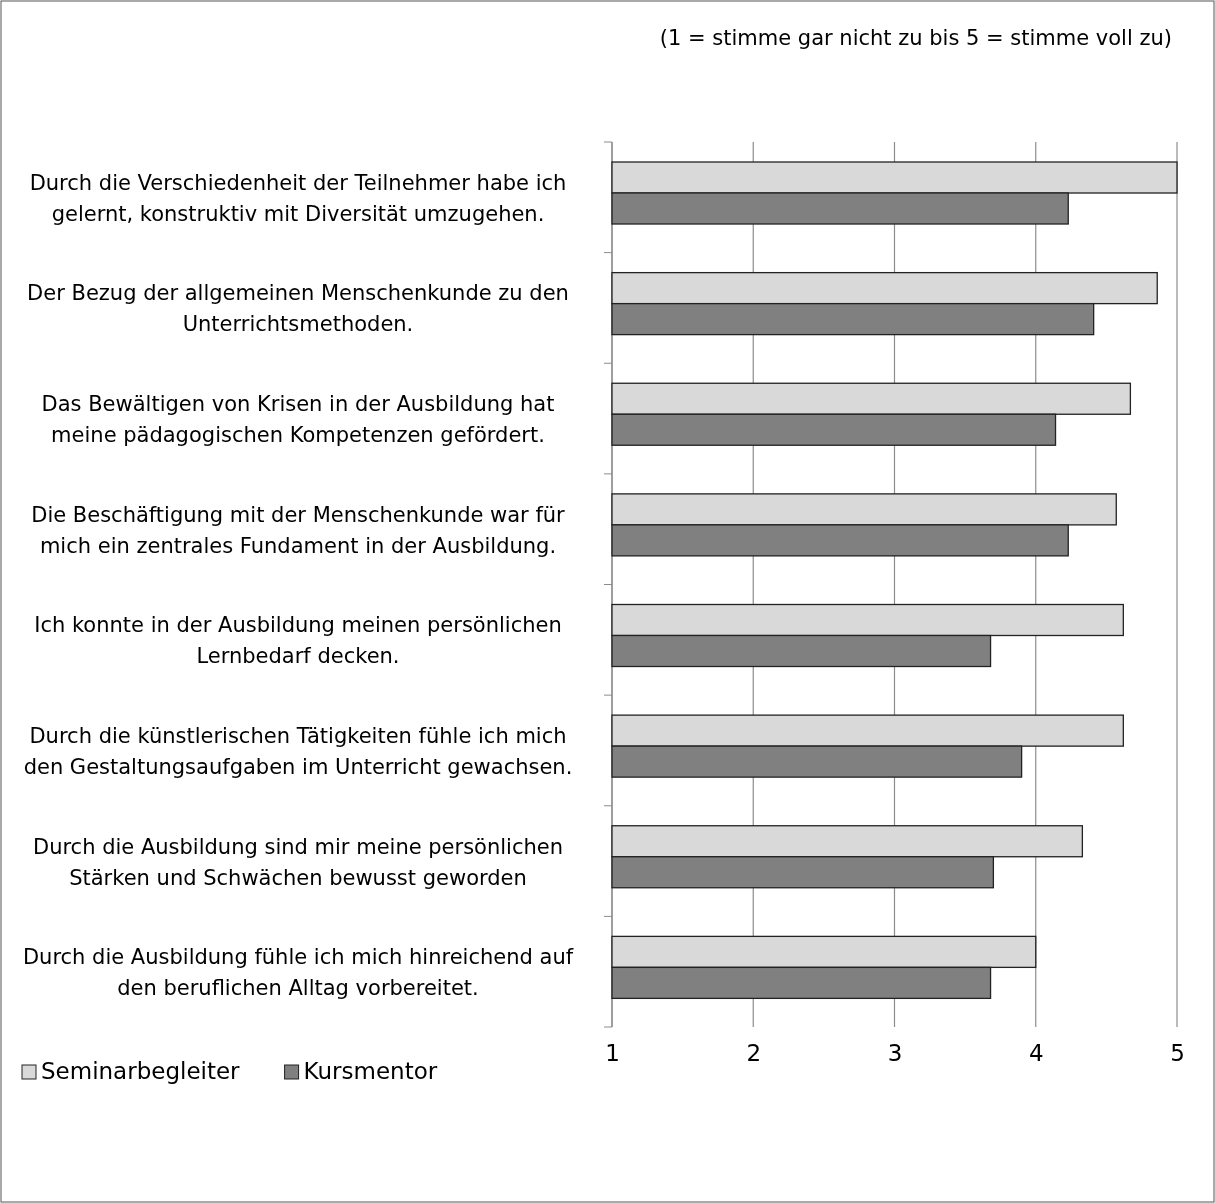  I want to click on x-tick-label: 1, so click(612, 1053).